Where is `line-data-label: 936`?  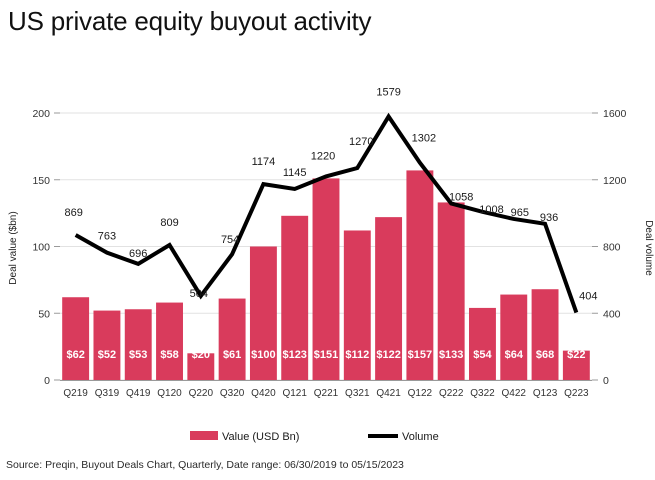 line-data-label: 936 is located at coordinates (549, 218).